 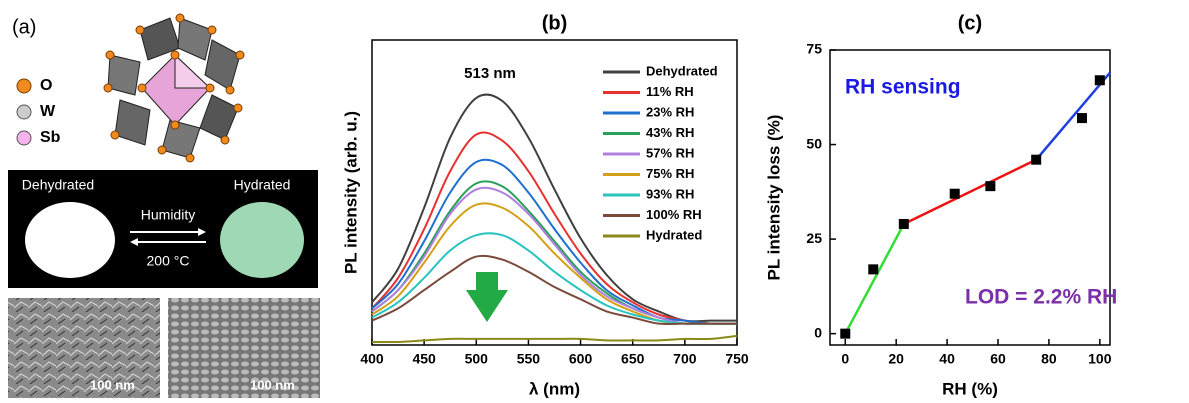 What do you see at coordinates (670, 91) in the screenshot?
I see `legend-label: 11% RH` at bounding box center [670, 91].